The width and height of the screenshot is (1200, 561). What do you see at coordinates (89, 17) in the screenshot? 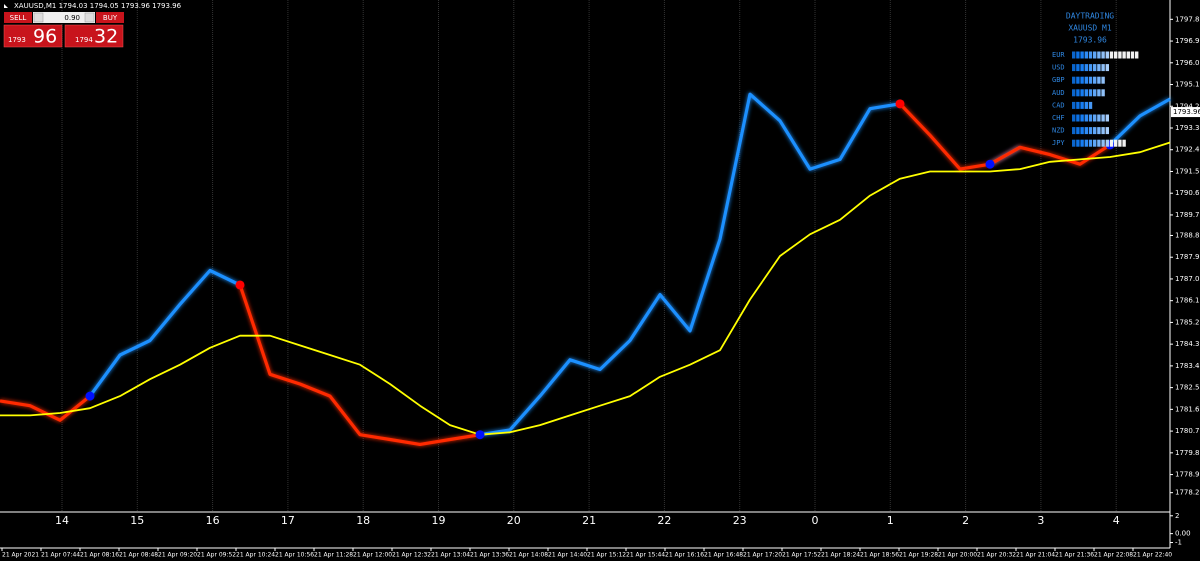
I see `lot-up` at bounding box center [89, 17].